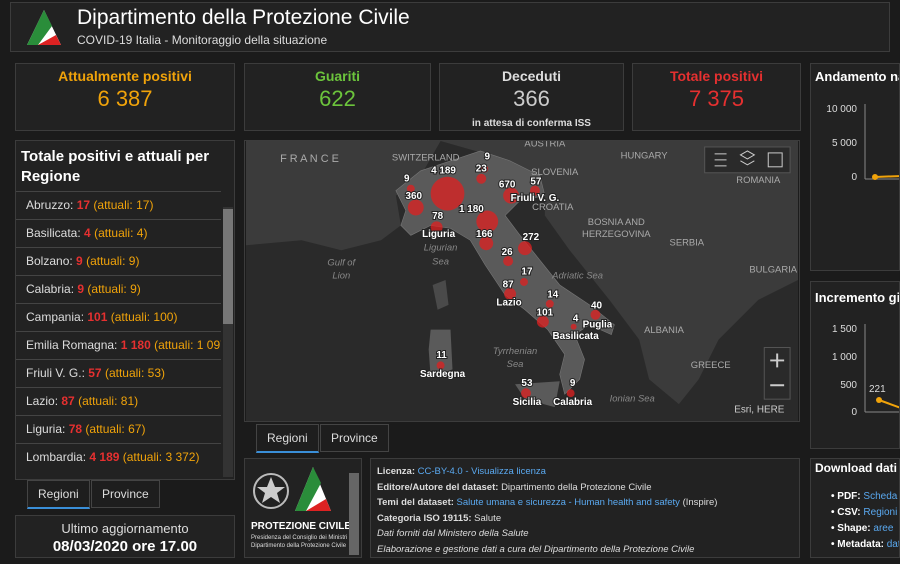 The width and height of the screenshot is (900, 564). What do you see at coordinates (535, 198) in the screenshot?
I see `region-label: Friuli V. G.` at bounding box center [535, 198].